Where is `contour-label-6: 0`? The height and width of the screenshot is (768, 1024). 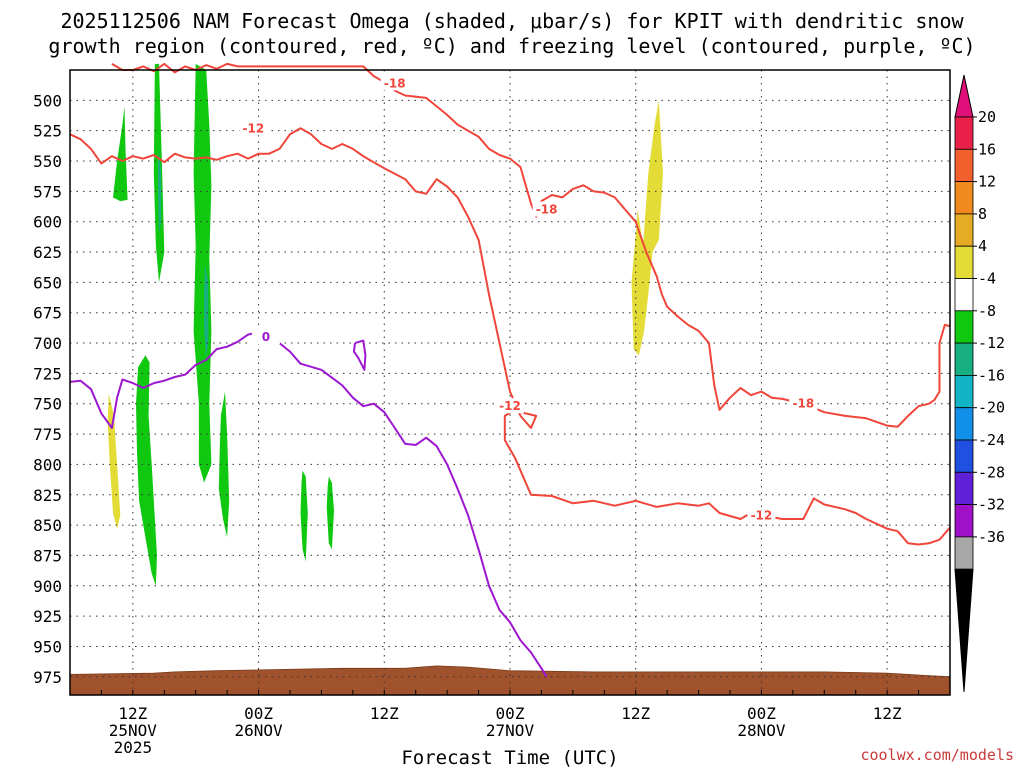 contour-label-6: 0 is located at coordinates (266, 337).